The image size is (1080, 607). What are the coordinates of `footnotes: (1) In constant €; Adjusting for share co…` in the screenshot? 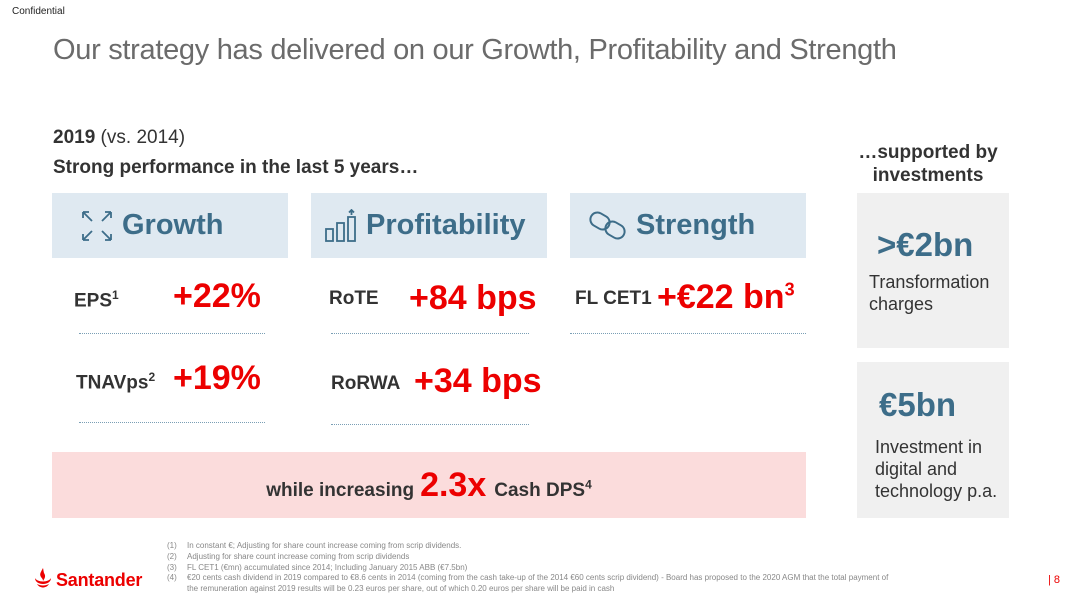 It's located at (527, 568).